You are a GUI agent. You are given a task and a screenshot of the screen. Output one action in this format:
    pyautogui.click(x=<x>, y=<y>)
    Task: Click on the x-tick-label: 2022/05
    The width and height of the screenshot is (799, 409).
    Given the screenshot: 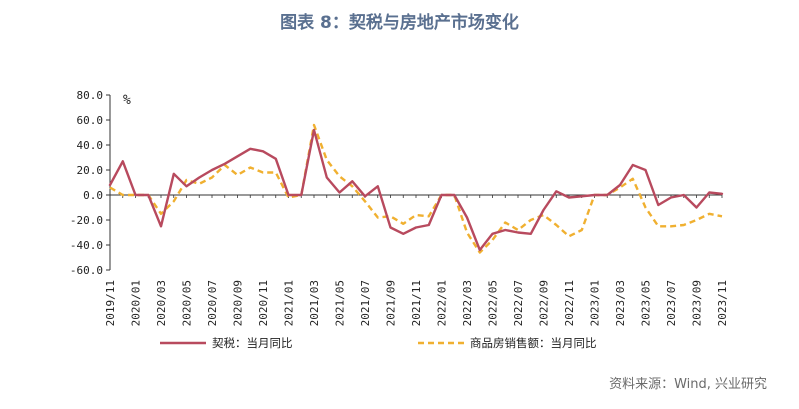 What is the action you would take?
    pyautogui.click(x=493, y=303)
    